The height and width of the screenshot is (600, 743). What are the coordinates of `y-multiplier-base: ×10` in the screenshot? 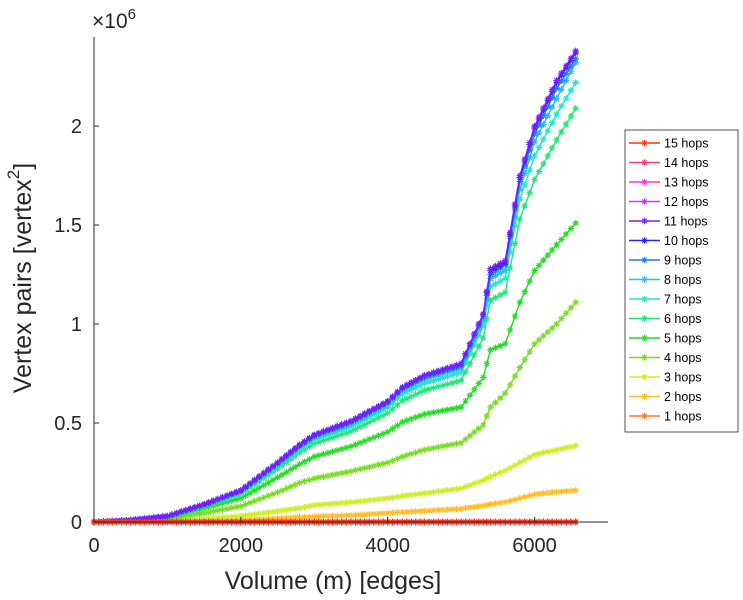 It's located at (110, 21).